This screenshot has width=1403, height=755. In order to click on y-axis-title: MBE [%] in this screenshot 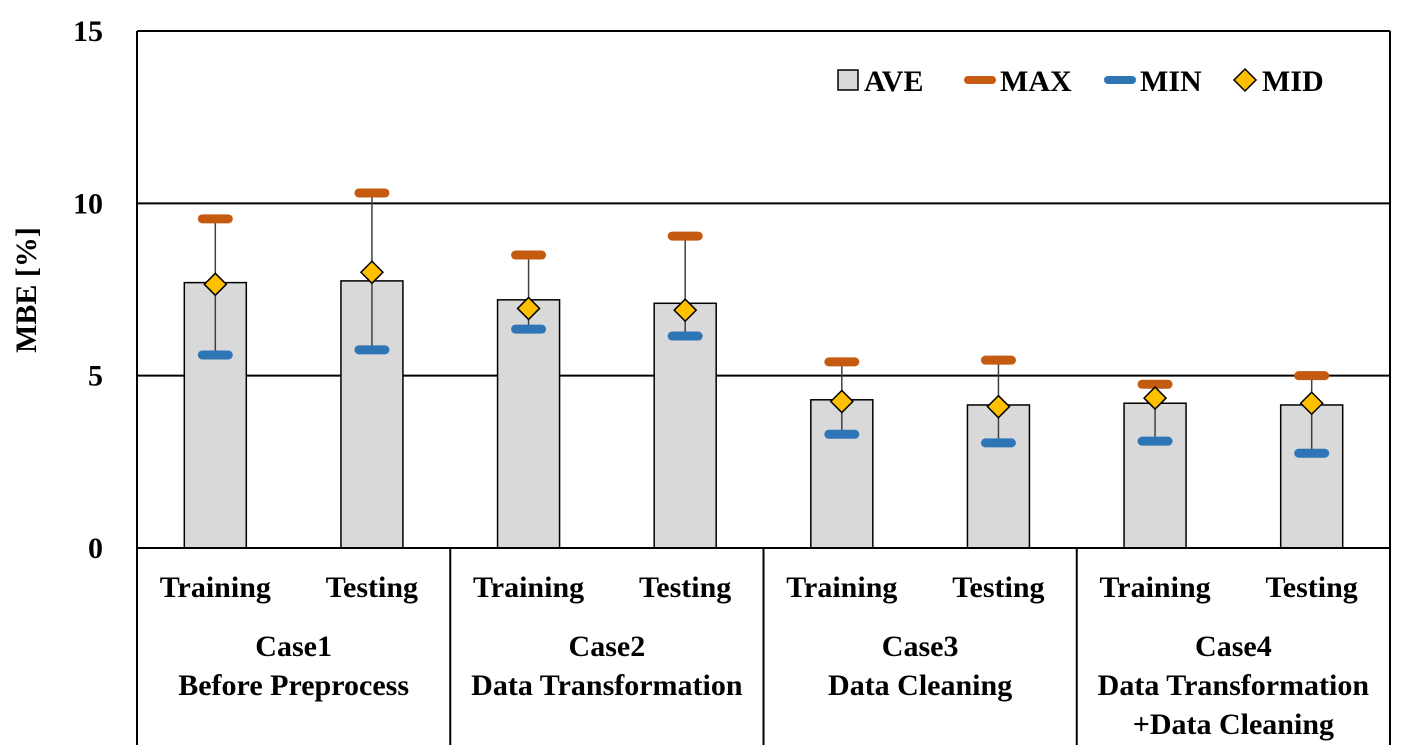, I will do `click(26, 290)`.